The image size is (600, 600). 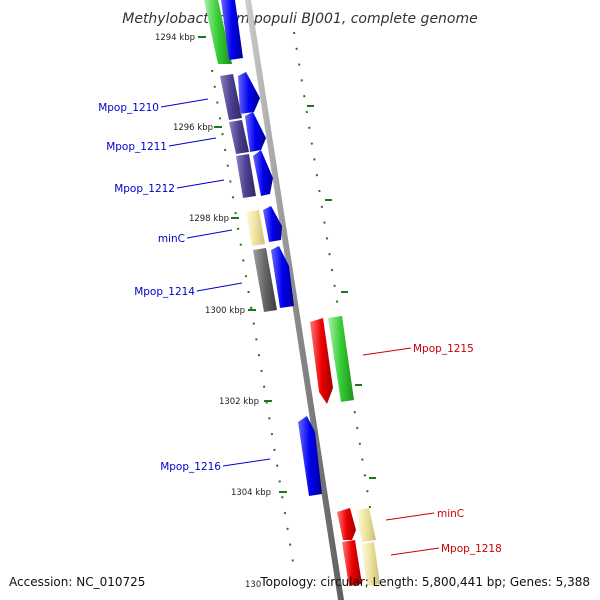 I want to click on tick-label: 1304 kbp, so click(x=251, y=493).